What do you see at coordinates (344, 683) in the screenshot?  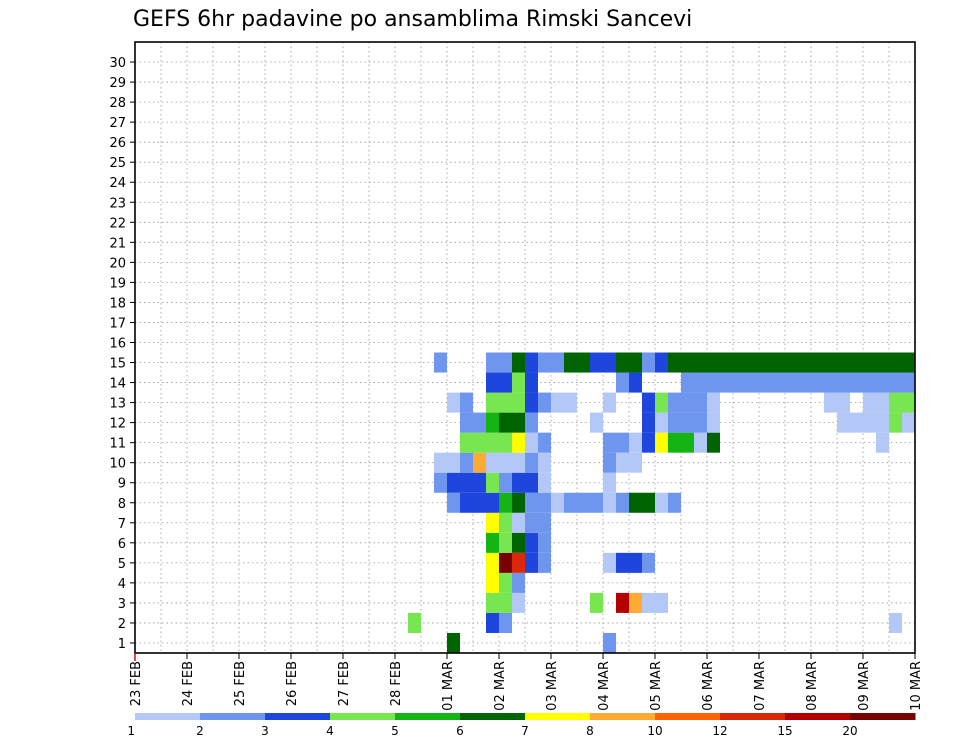 I see `x-tick-label: 27 FEB` at bounding box center [344, 683].